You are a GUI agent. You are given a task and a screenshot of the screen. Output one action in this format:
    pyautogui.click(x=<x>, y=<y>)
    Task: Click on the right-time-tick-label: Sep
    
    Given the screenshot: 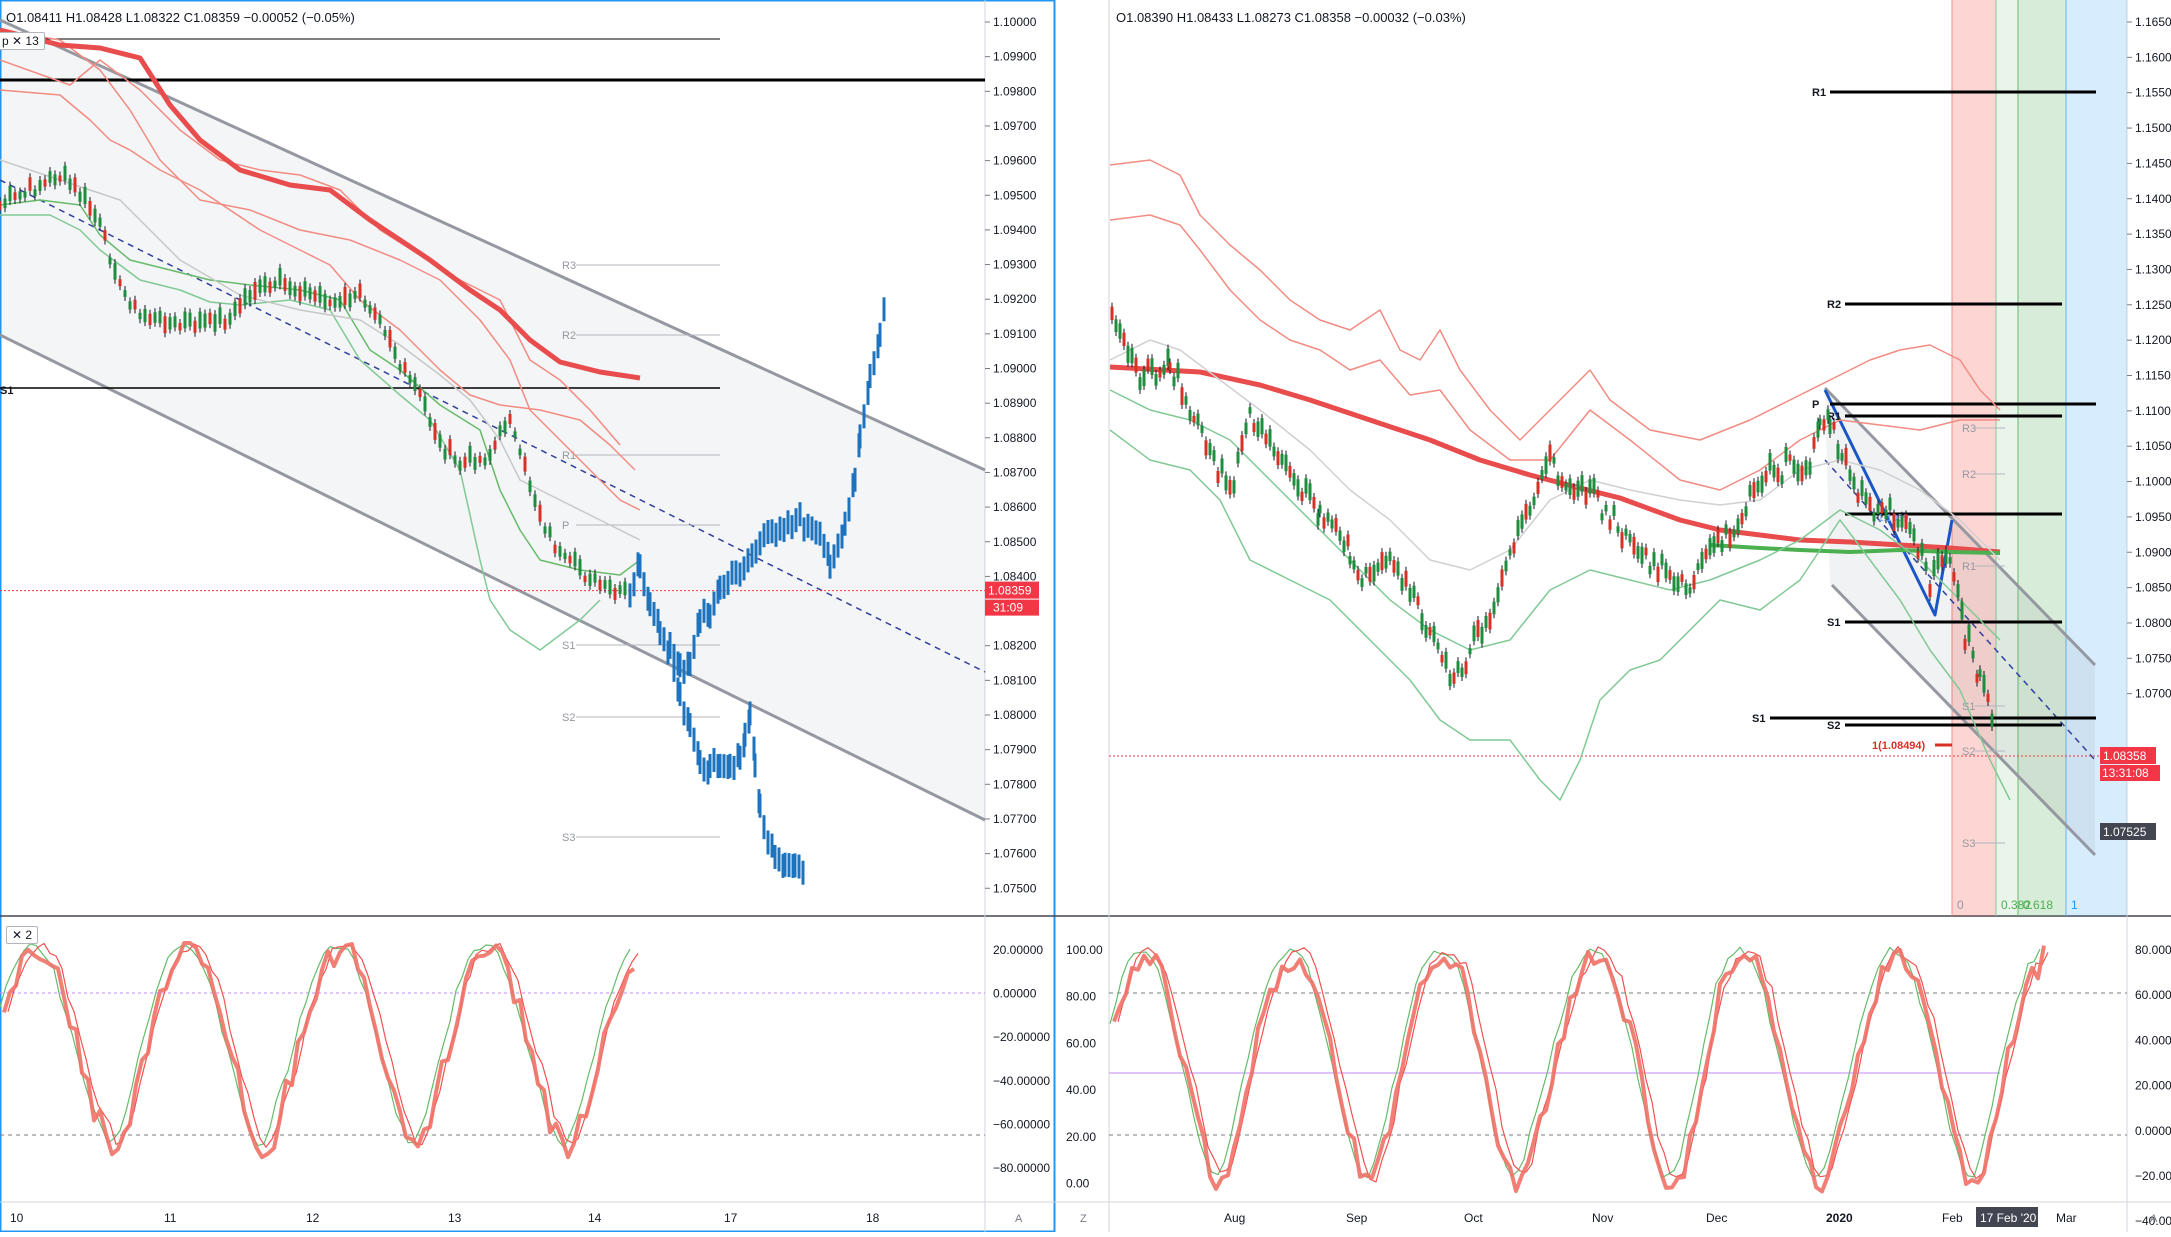 What is the action you would take?
    pyautogui.click(x=1357, y=1218)
    